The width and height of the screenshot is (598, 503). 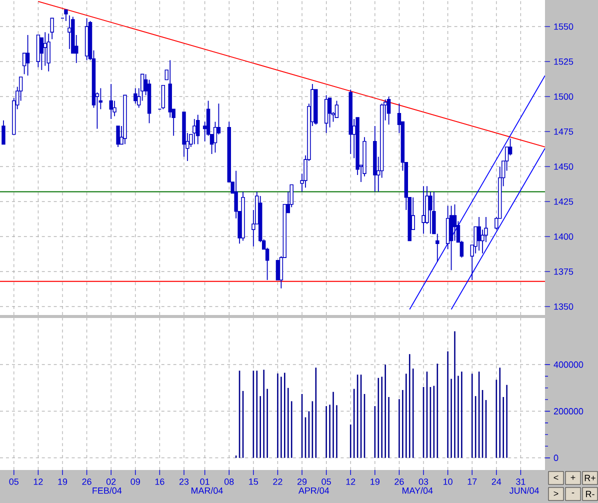 What do you see at coordinates (569, 364) in the screenshot?
I see `y-tick-label: 400000` at bounding box center [569, 364].